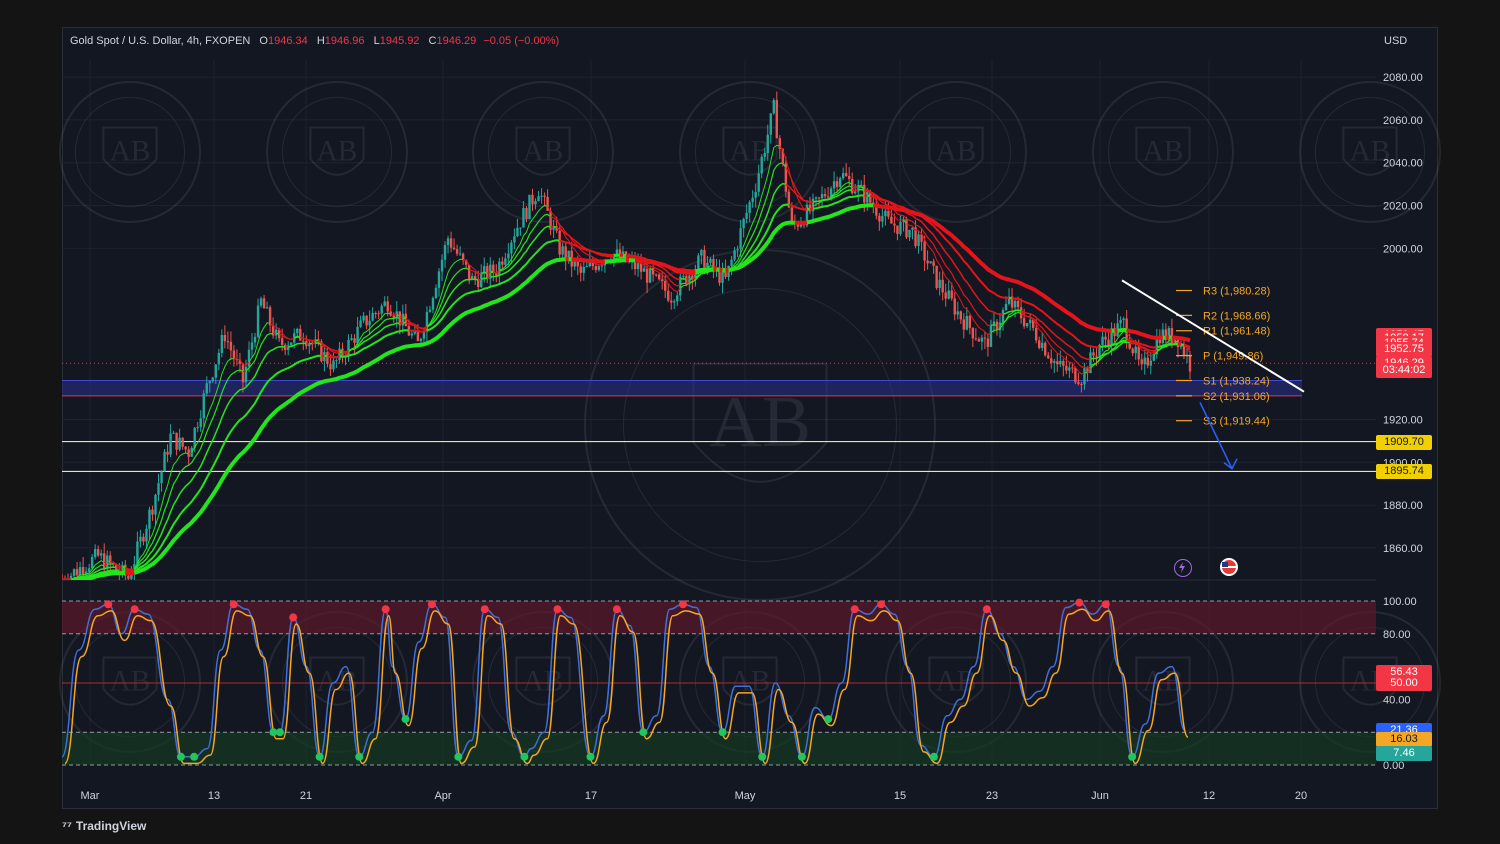  What do you see at coordinates (1404, 683) in the screenshot?
I see `osc-value-tag: 50.00` at bounding box center [1404, 683].